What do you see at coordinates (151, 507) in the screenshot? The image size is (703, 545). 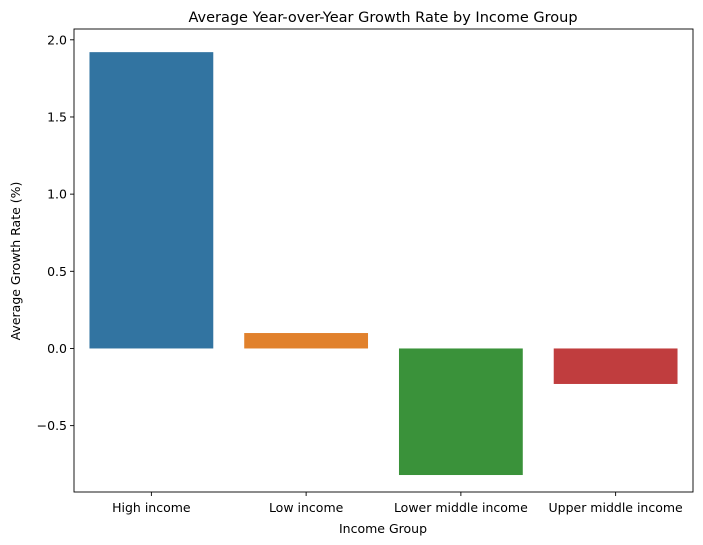 I see `x-tick-label: High income` at bounding box center [151, 507].